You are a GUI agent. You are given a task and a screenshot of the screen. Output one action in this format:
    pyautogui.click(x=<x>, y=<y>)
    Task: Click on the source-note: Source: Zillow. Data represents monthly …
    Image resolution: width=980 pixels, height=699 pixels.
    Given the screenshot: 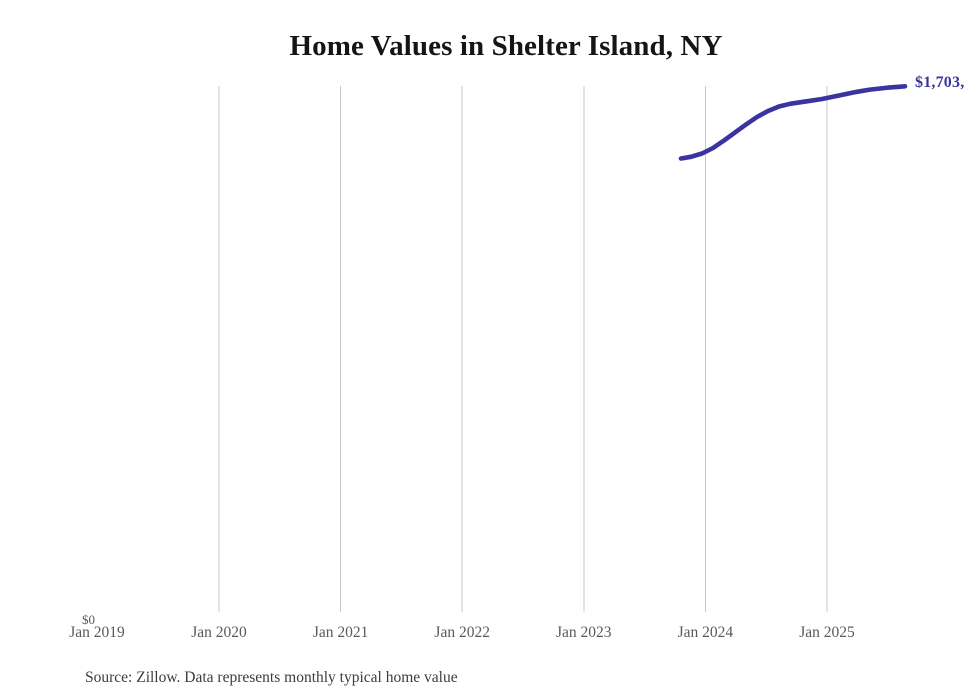 What is the action you would take?
    pyautogui.click(x=271, y=677)
    